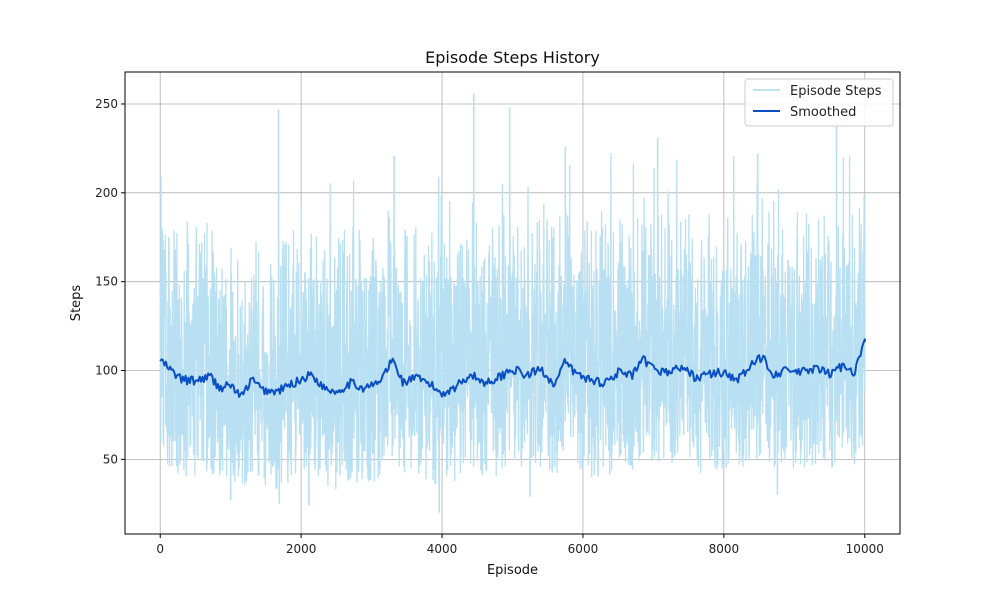 The height and width of the screenshot is (600, 1000). I want to click on y-tick-label: 200, so click(106, 193).